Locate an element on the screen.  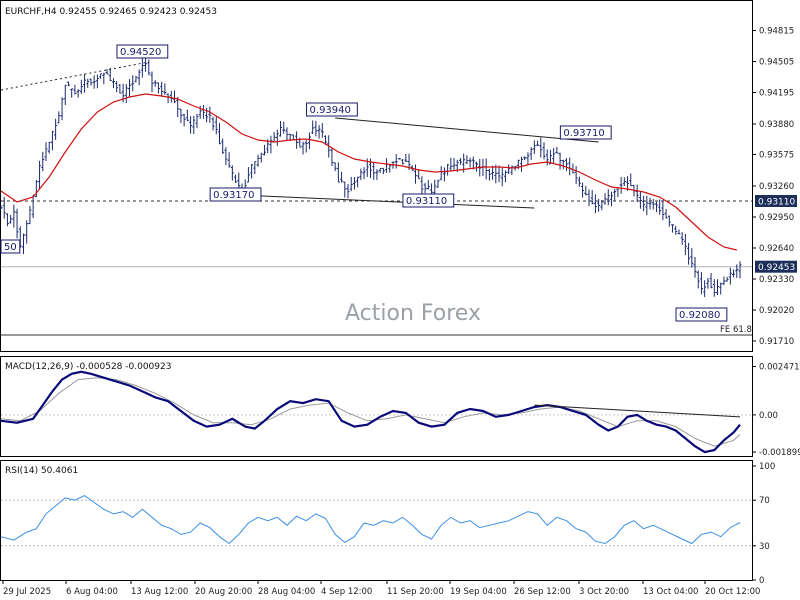
x-axis-tick-label: 20 Aug 20:00 is located at coordinates (223, 592).